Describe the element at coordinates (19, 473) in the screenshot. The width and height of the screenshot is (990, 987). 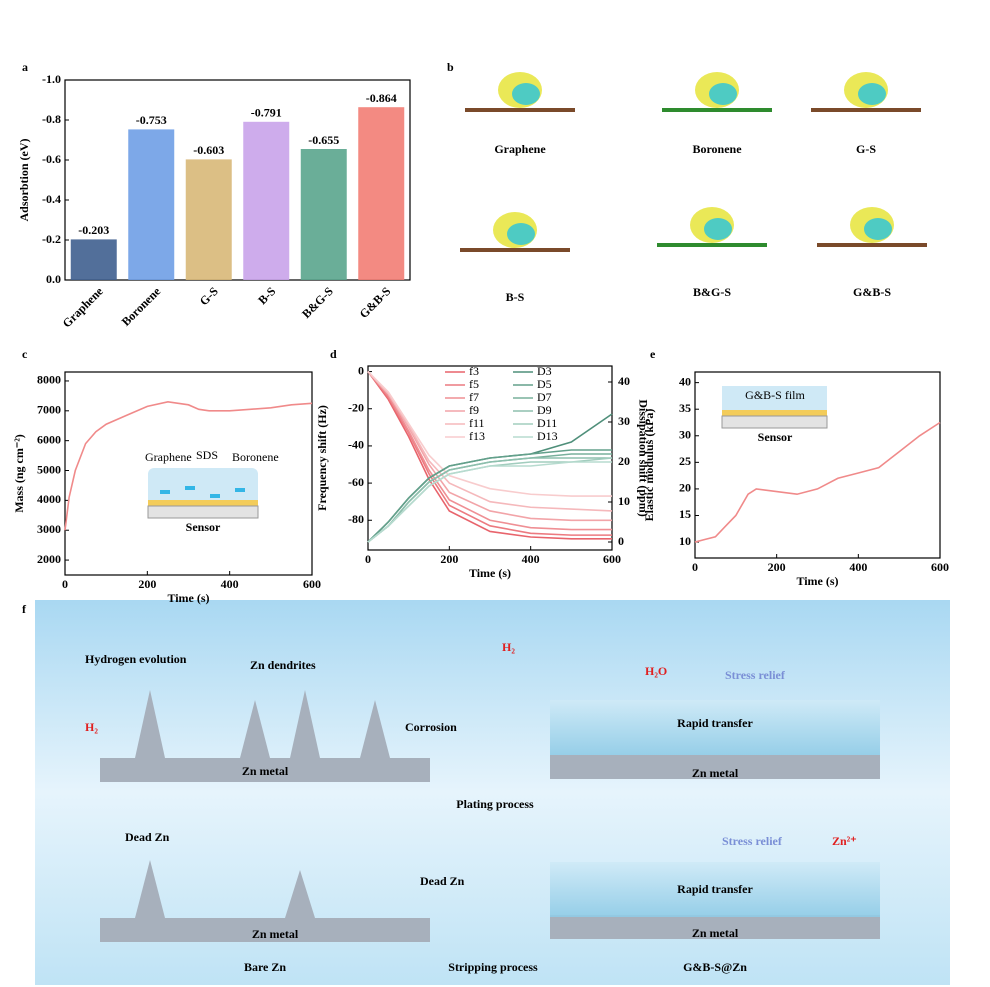
I see `y-axis-label: Mass (ng cm⁻²)` at that location.